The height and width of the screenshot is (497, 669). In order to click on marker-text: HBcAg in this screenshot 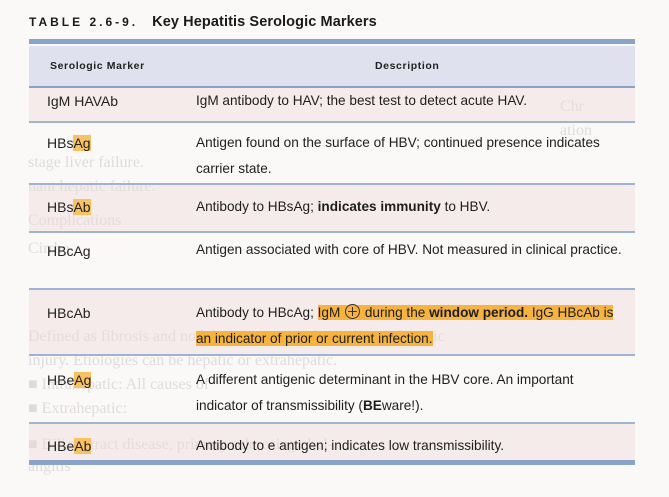, I will do `click(69, 251)`.